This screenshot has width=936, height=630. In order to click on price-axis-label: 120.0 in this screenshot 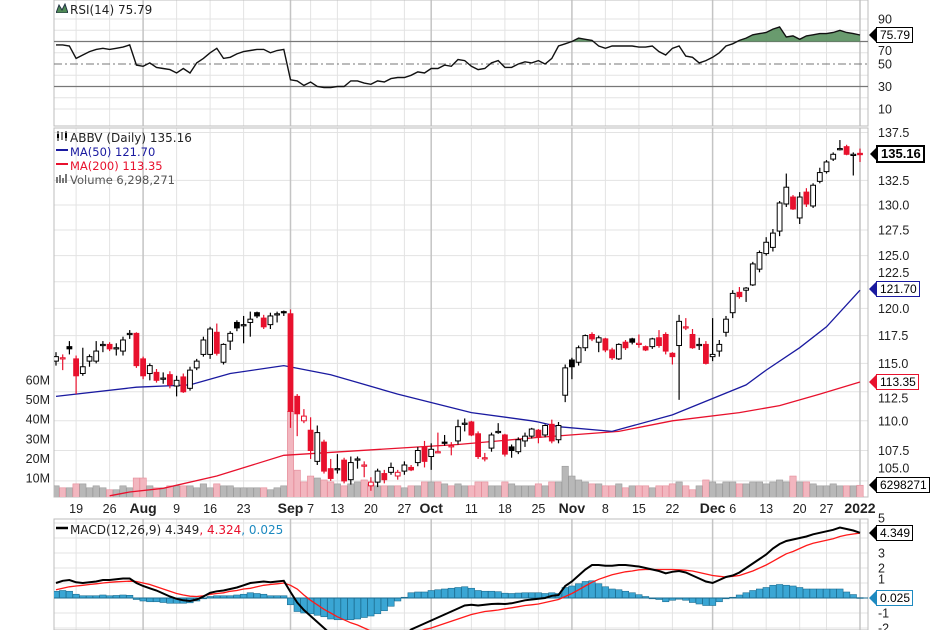, I will do `click(893, 309)`.